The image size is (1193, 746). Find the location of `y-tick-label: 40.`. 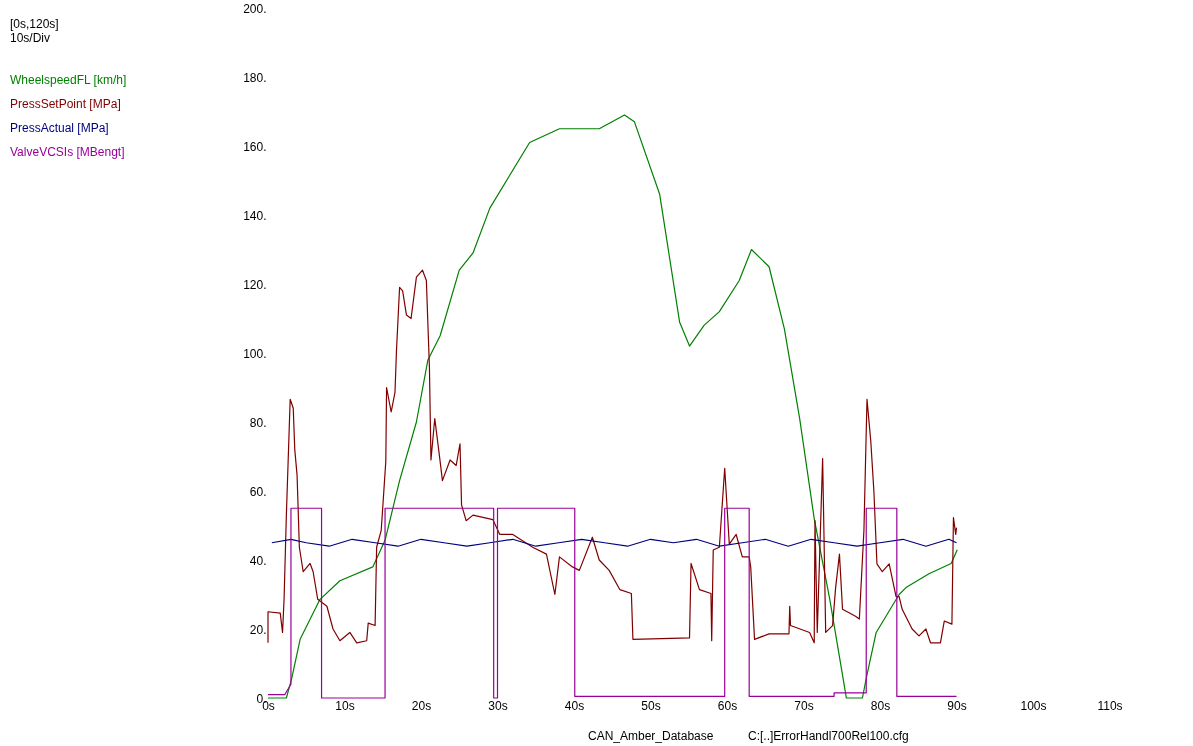

y-tick-label: 40. is located at coordinates (258, 560).